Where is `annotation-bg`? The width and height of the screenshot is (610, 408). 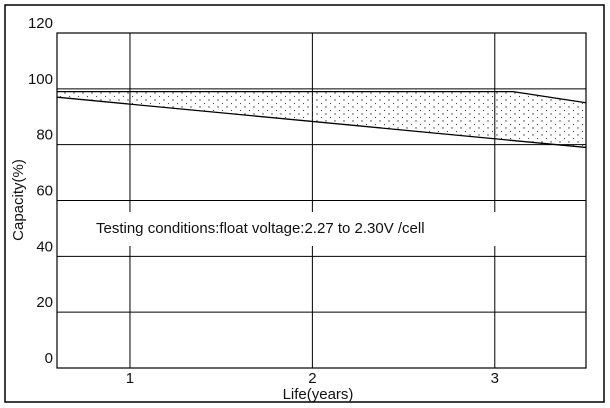
annotation-bg is located at coordinates (325, 229).